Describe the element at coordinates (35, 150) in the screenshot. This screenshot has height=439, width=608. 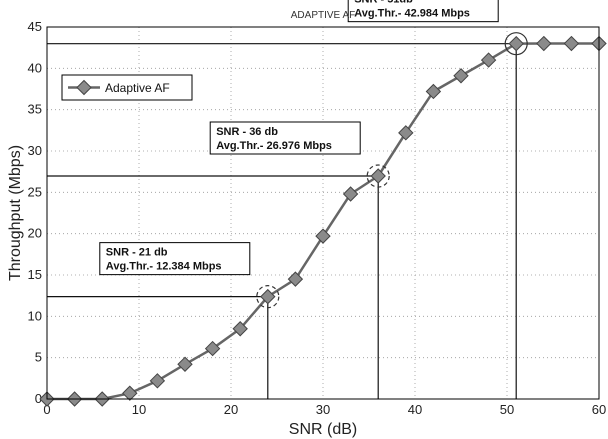
I see `y-tick-label: 30` at that location.